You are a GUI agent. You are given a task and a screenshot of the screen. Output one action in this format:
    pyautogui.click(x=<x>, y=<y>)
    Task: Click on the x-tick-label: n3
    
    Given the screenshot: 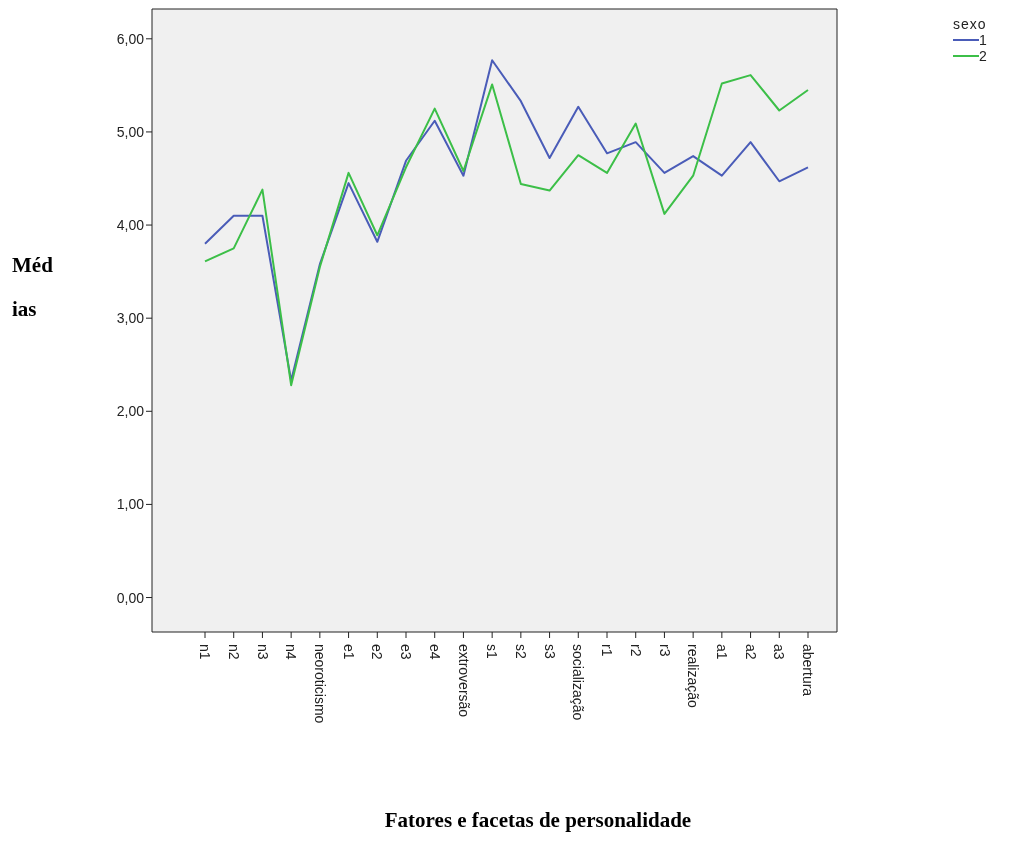 What is the action you would take?
    pyautogui.click(x=262, y=652)
    